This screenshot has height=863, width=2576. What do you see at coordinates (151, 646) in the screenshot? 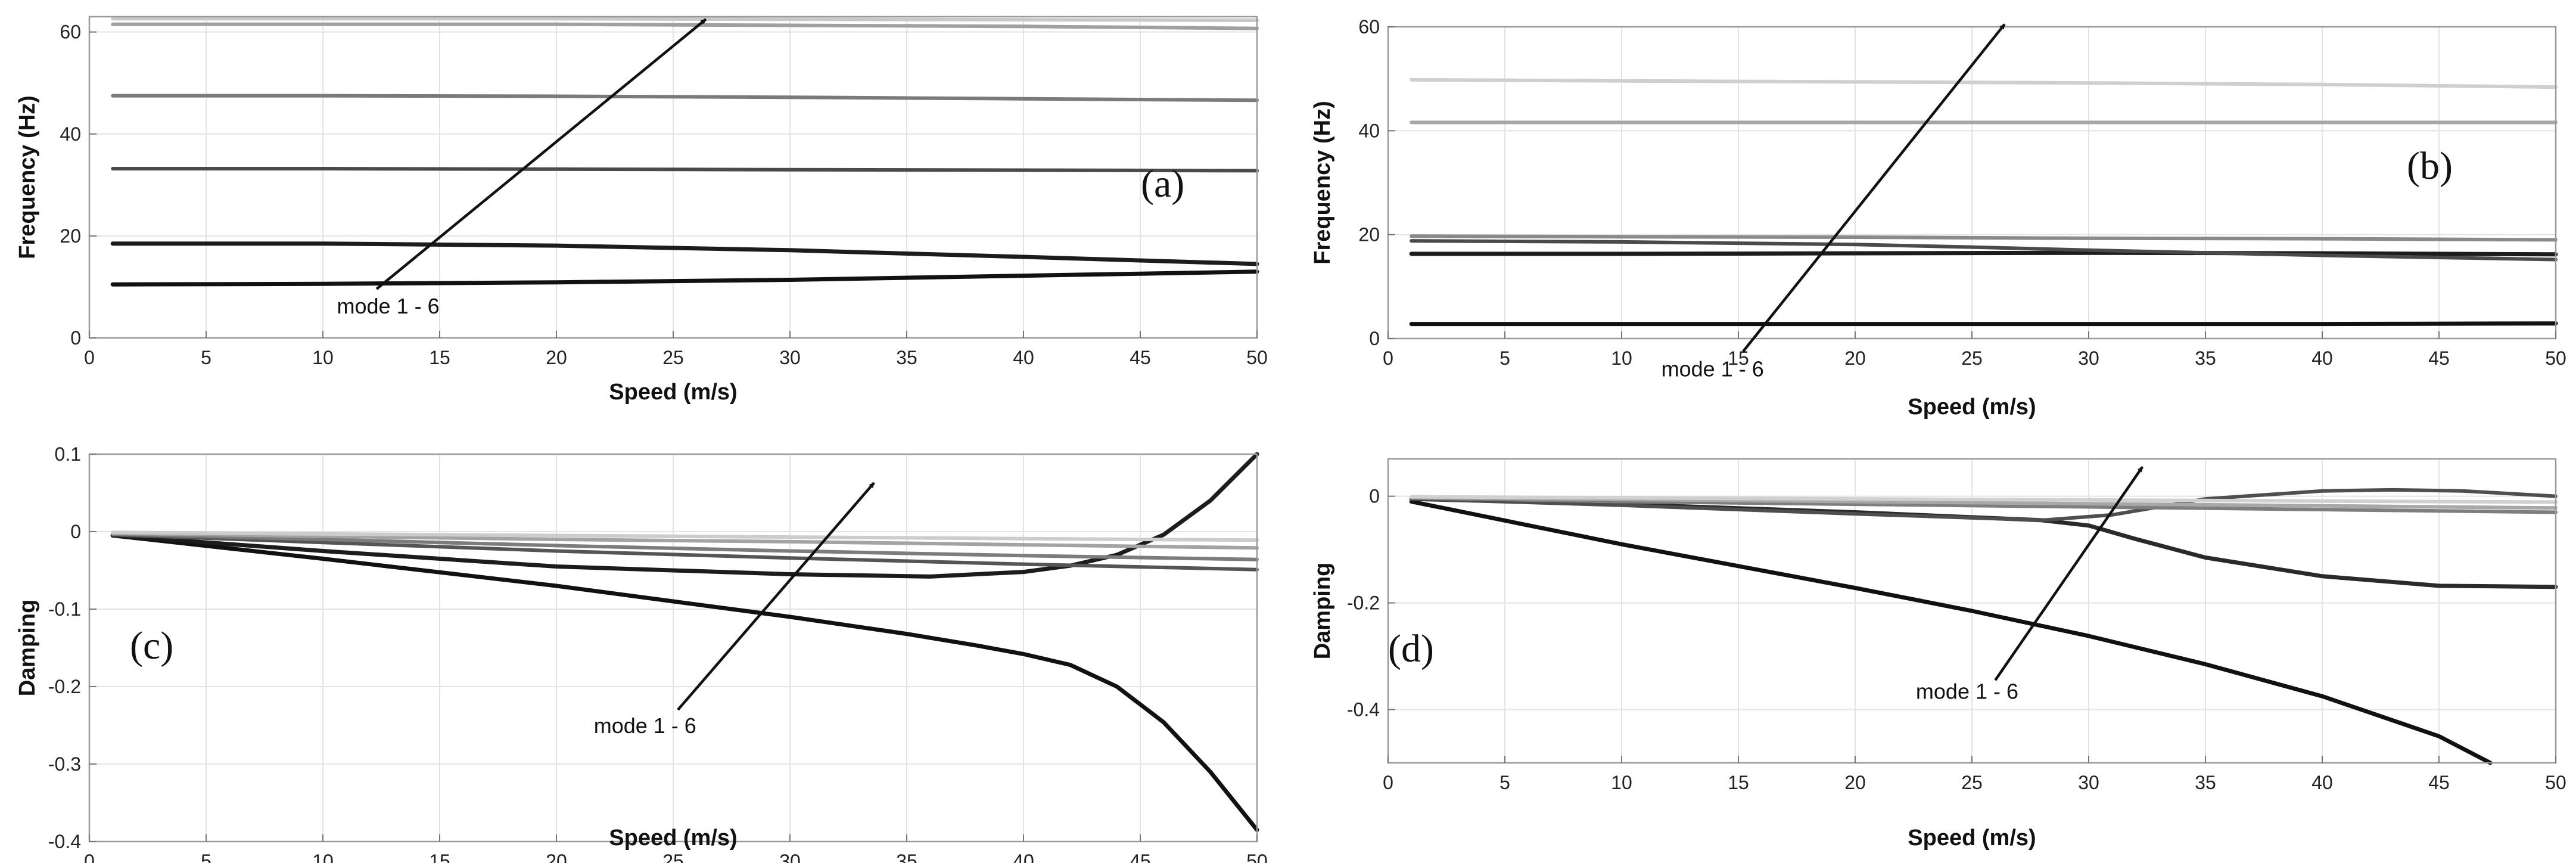
I see `panel-label: (c)` at bounding box center [151, 646].